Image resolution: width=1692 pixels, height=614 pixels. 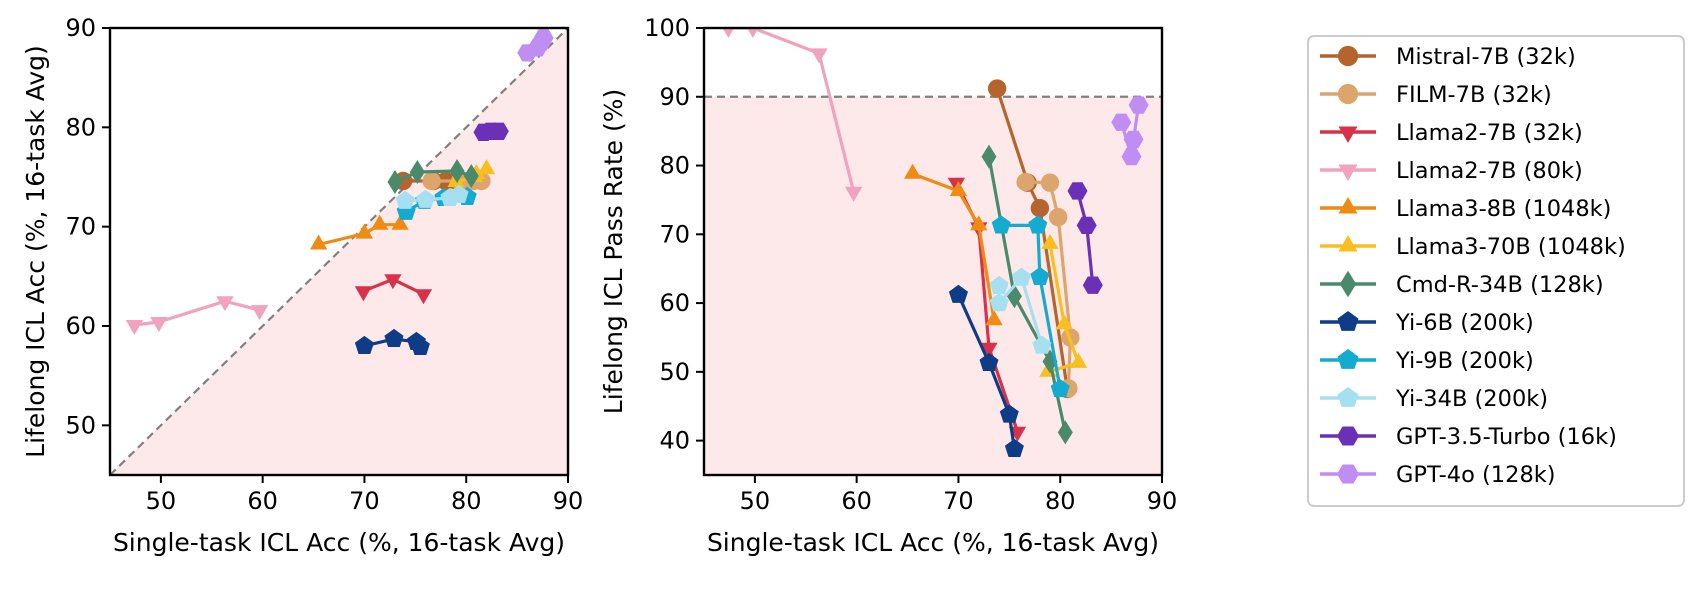 I want to click on legend-label: Yi-34B (200k), so click(x=1471, y=399).